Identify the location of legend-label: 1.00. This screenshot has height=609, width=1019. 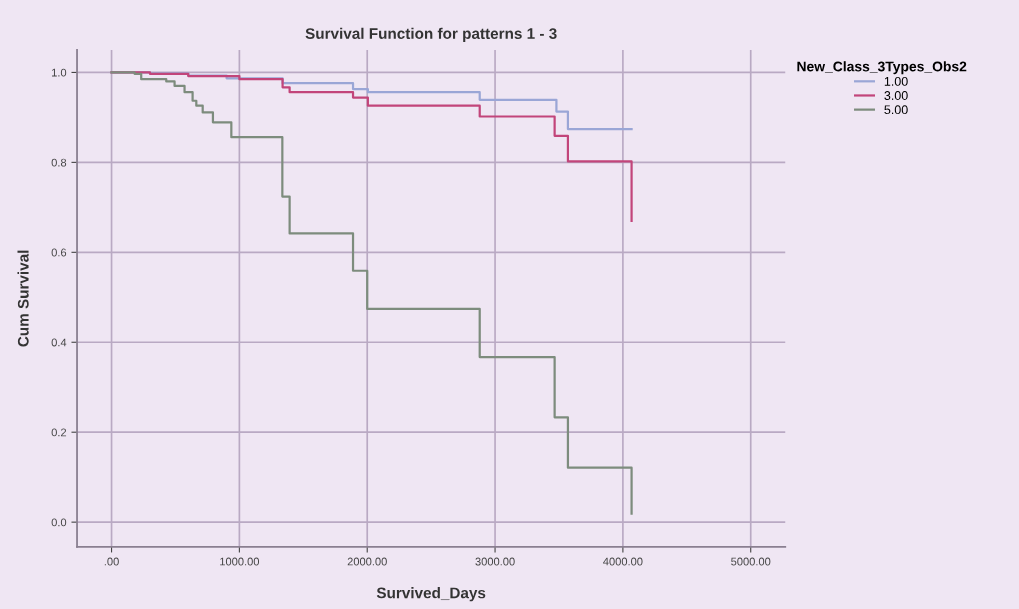
(896, 81).